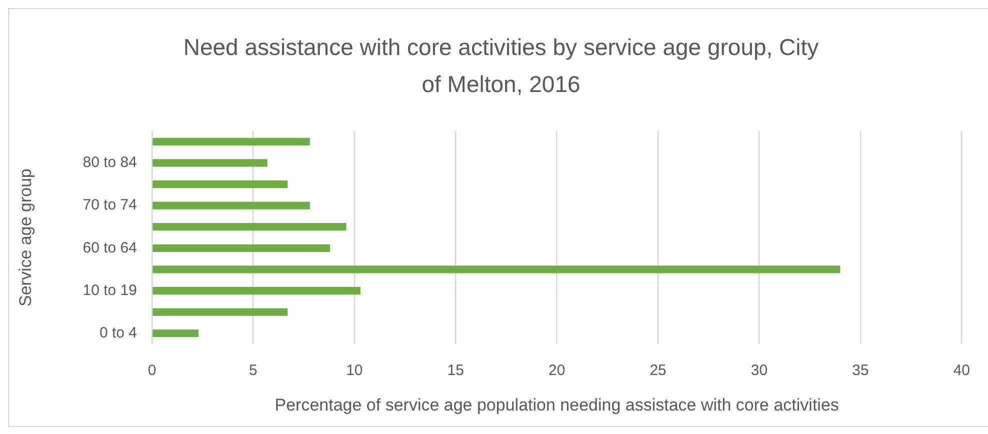 Image resolution: width=988 pixels, height=434 pixels. I want to click on x-tick-label: 35, so click(860, 371).